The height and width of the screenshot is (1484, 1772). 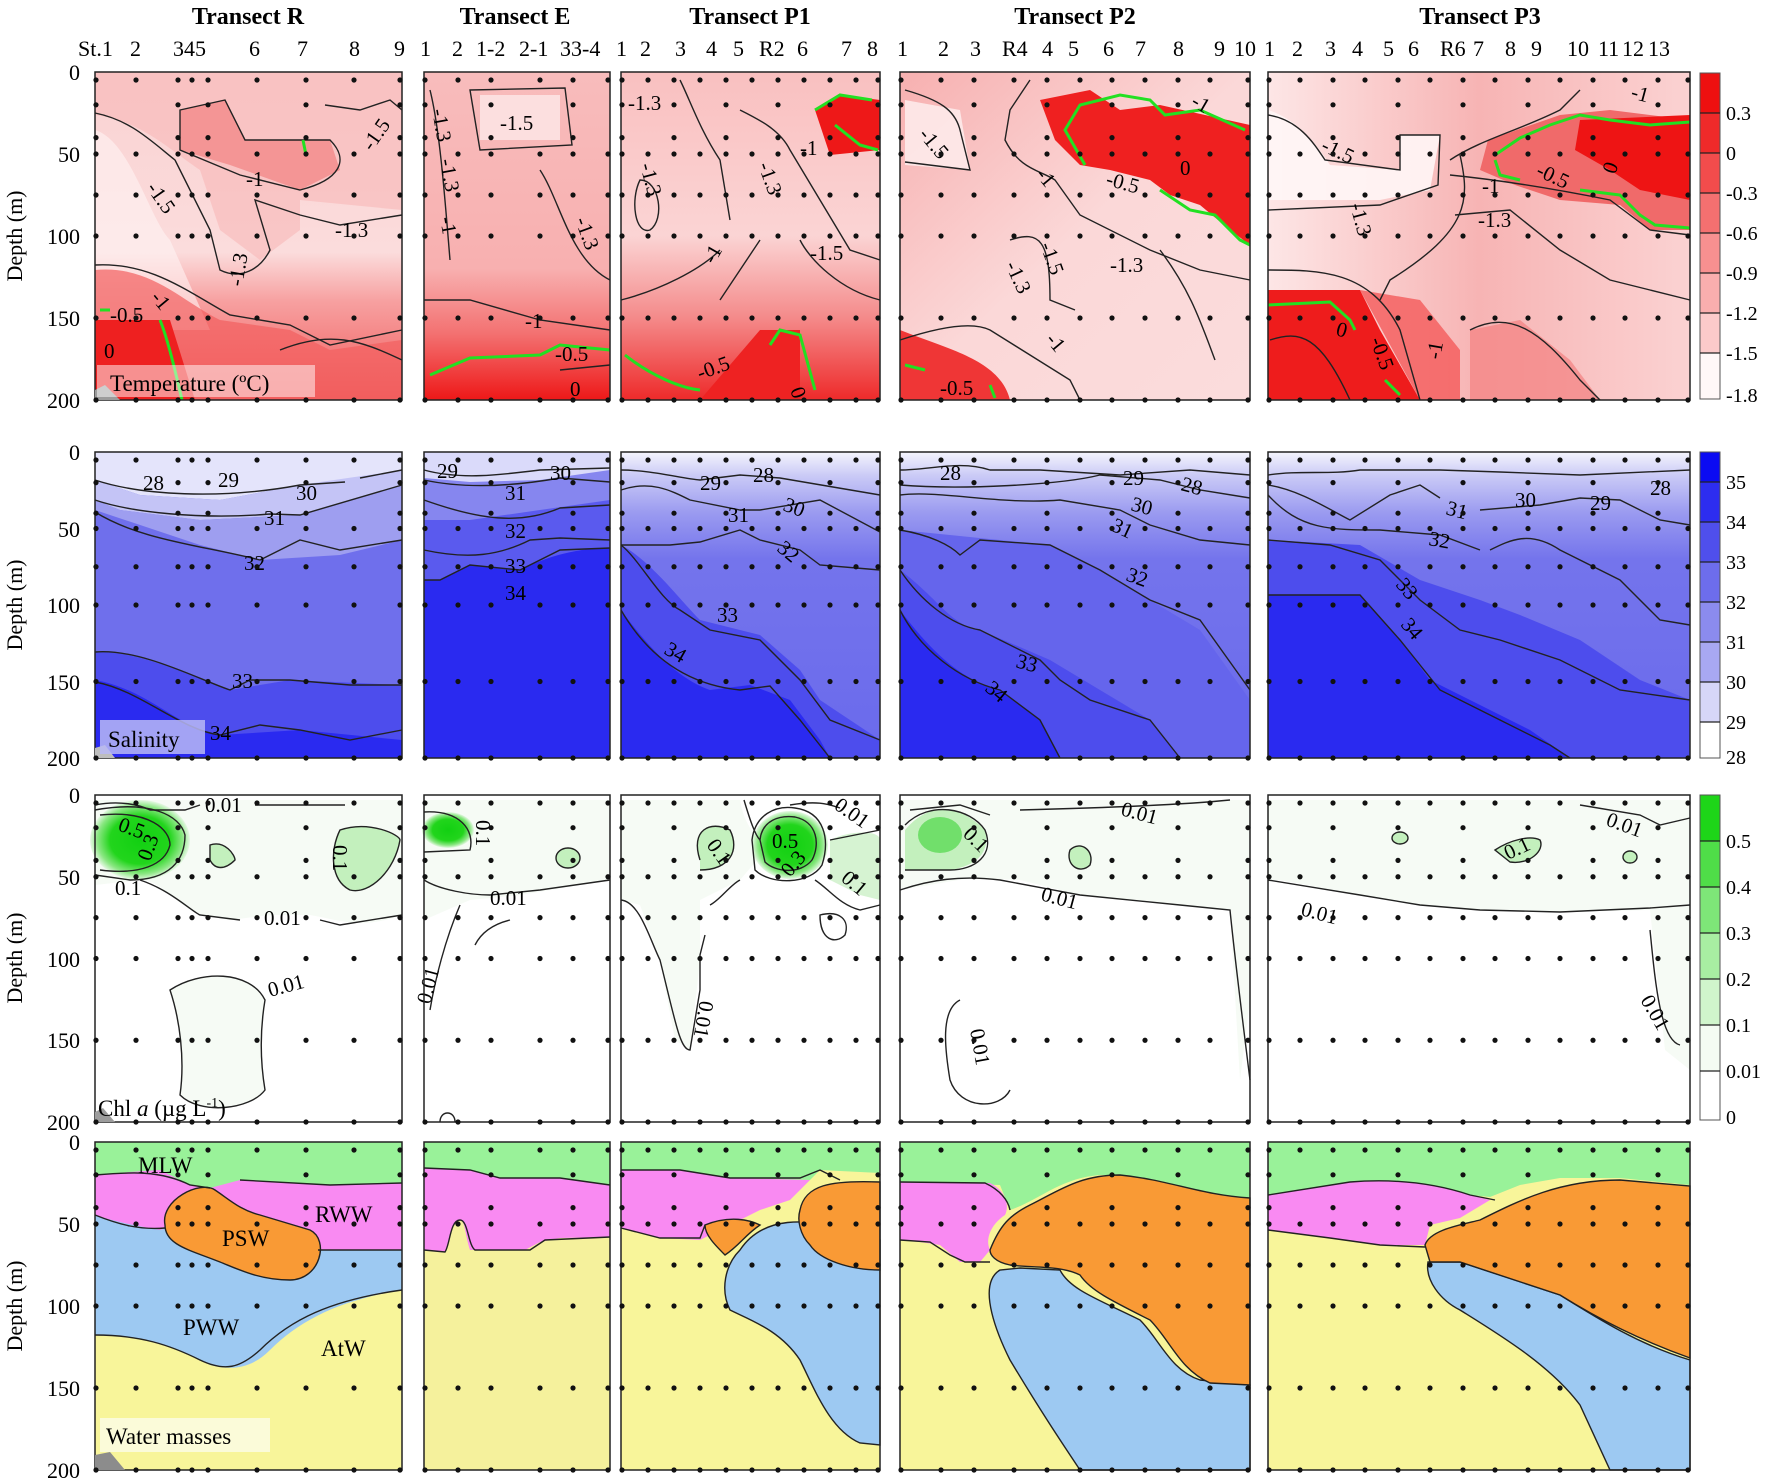 What do you see at coordinates (69, 1224) in the screenshot?
I see `y-tick: 50` at bounding box center [69, 1224].